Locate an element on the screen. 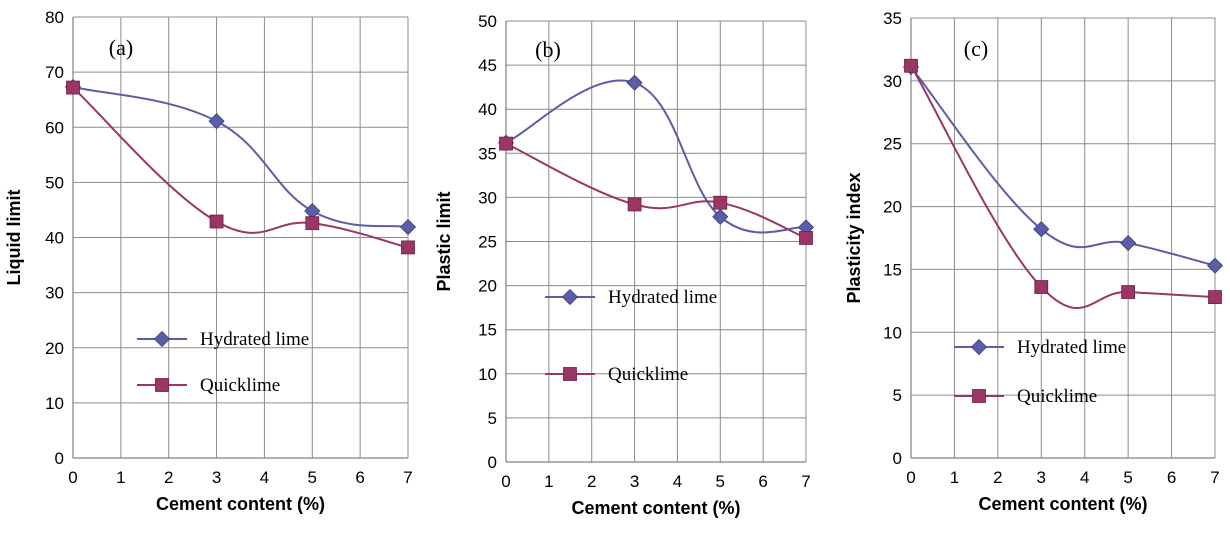 Image resolution: width=1230 pixels, height=538 pixels. y-tick-label: 60 is located at coordinates (54, 127).